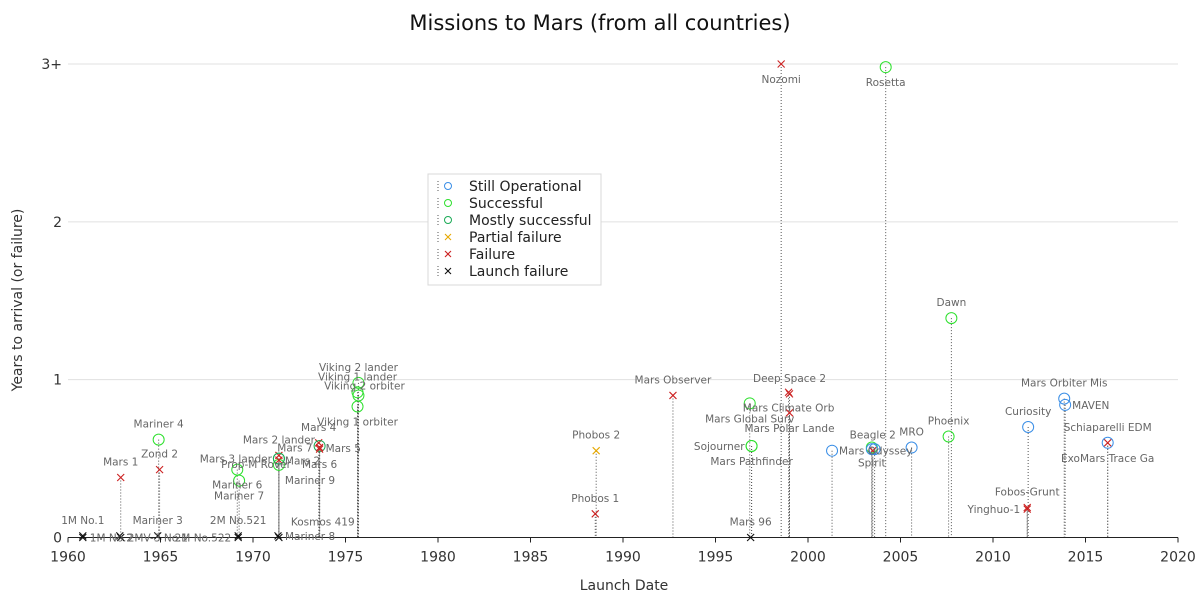  I want to click on y-axis-label: Years to arrival (or failure), so click(18, 301).